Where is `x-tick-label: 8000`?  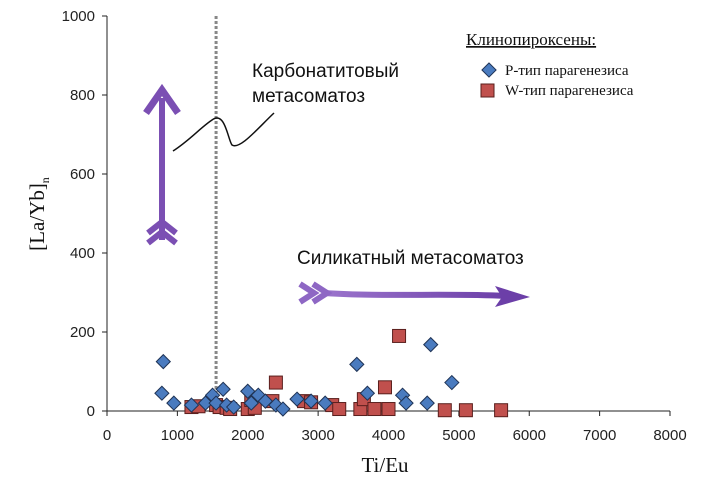 x-tick-label: 8000 is located at coordinates (669, 435).